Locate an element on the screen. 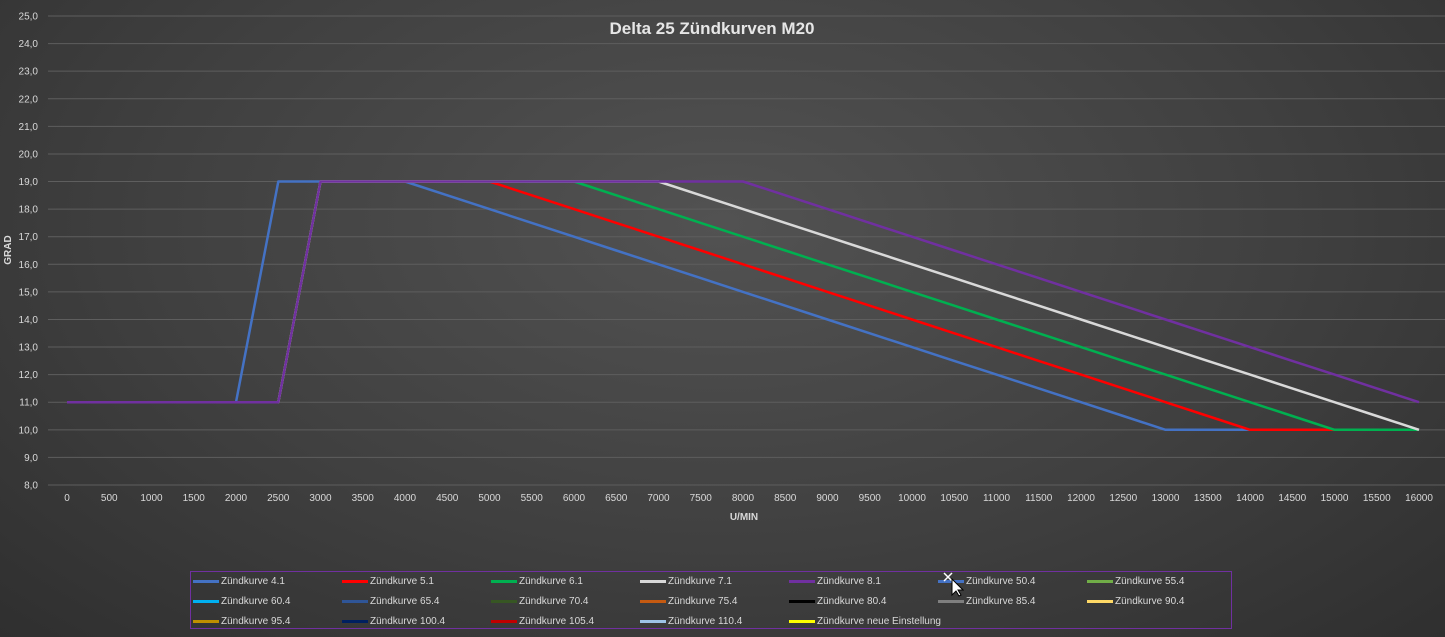 This screenshot has width=1445, height=637. legend-label: Zündkurve 5.1 is located at coordinates (402, 581).